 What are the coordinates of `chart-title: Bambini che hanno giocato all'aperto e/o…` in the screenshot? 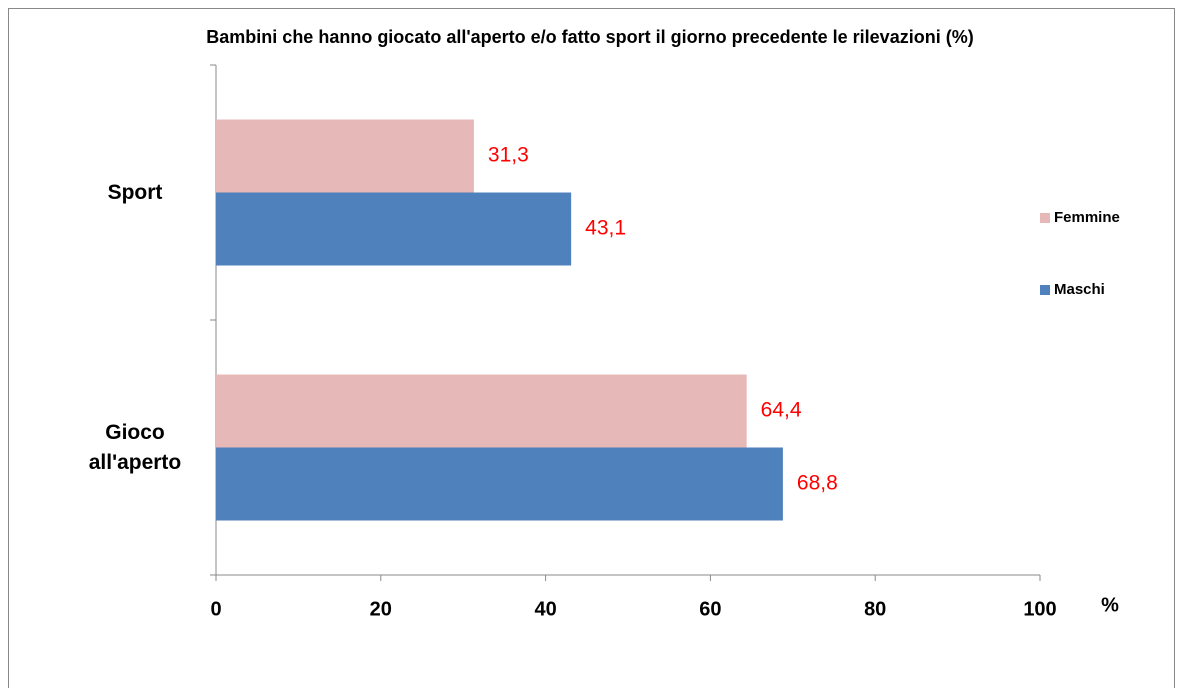 It's located at (589, 37).